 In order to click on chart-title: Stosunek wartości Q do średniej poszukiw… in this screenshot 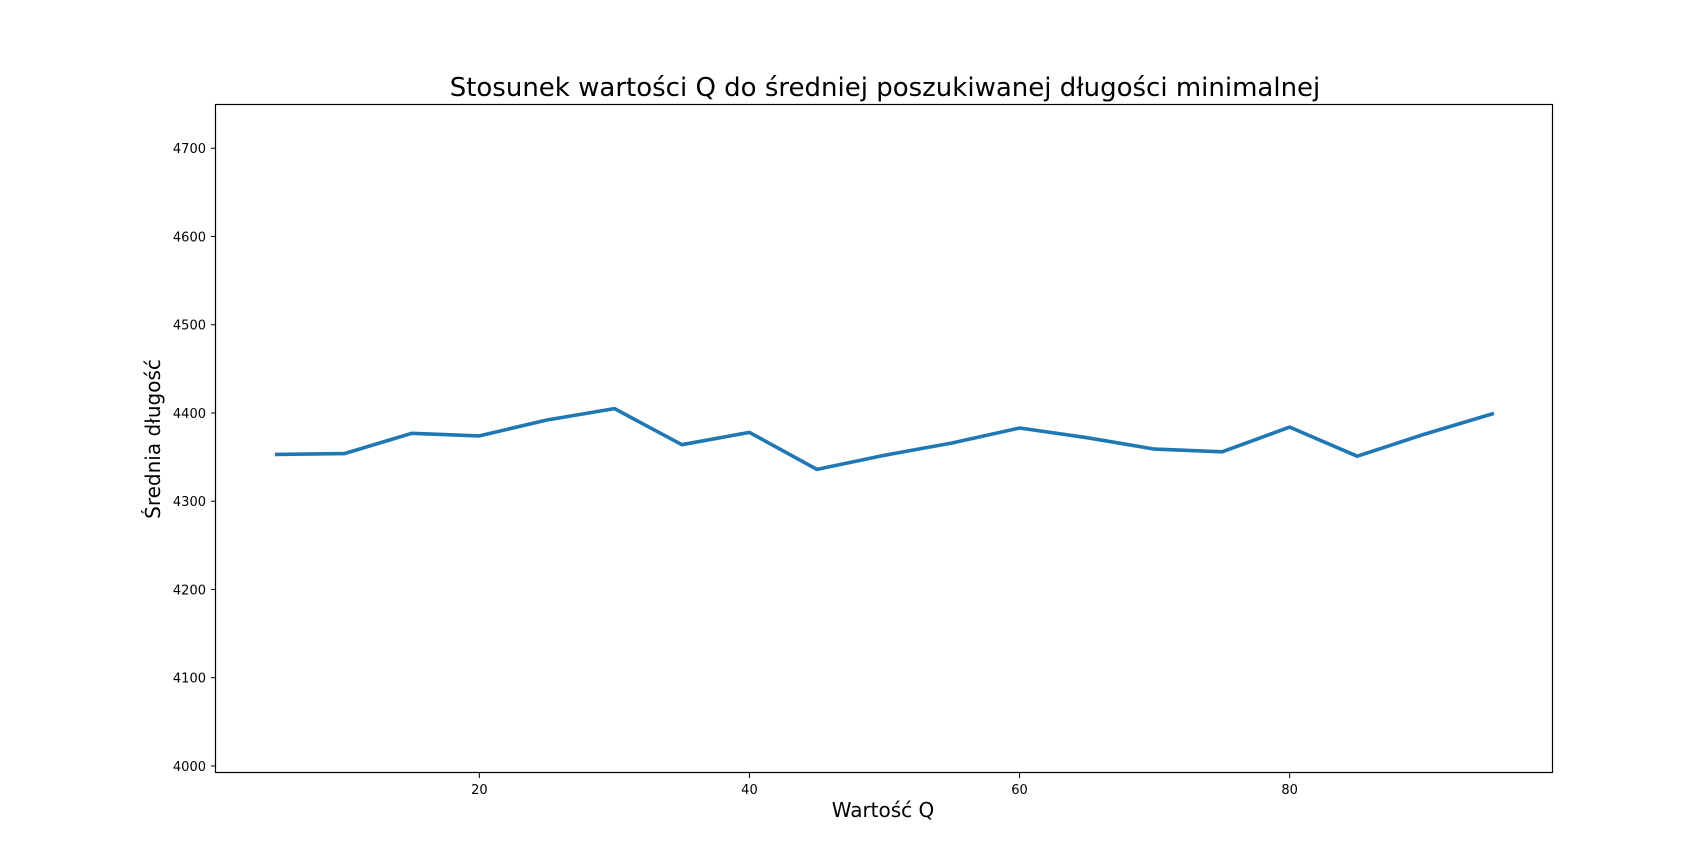, I will do `click(885, 88)`.